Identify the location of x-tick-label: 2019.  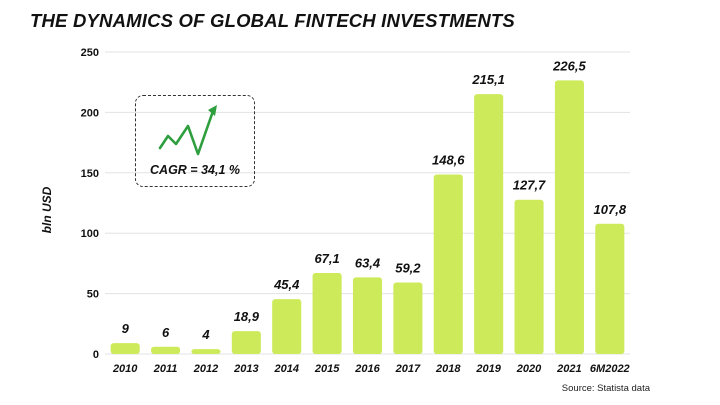
(488, 369).